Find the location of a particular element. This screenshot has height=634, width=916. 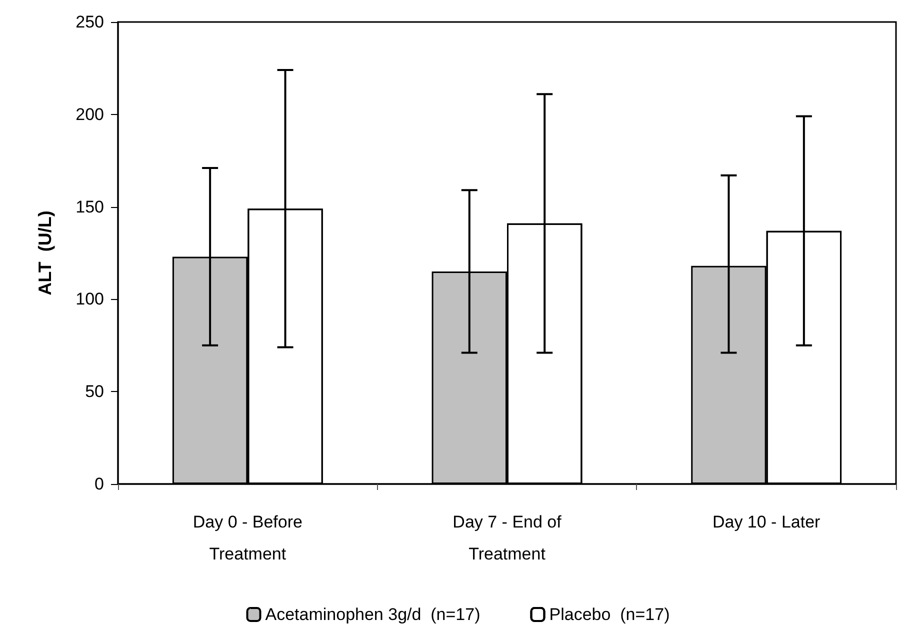

y-tick-label: 250 is located at coordinates (90, 22).